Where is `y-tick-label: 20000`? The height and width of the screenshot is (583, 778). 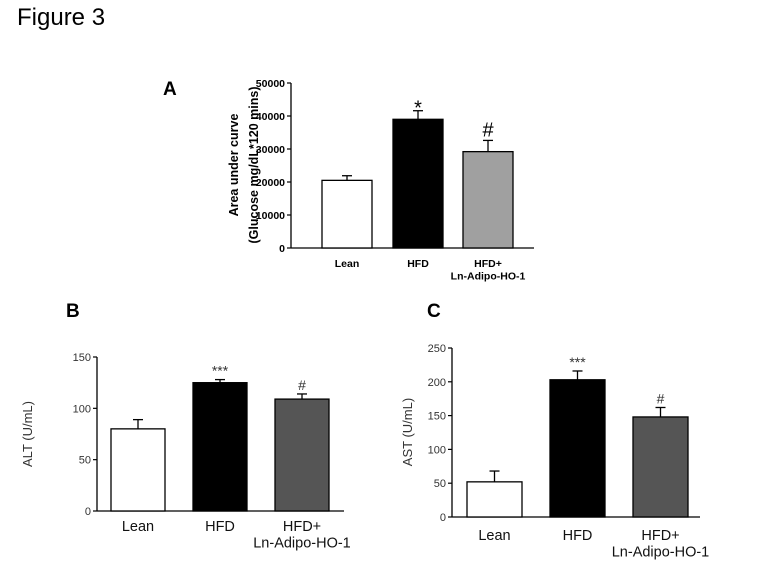
y-tick-label: 20000 is located at coordinates (270, 183).